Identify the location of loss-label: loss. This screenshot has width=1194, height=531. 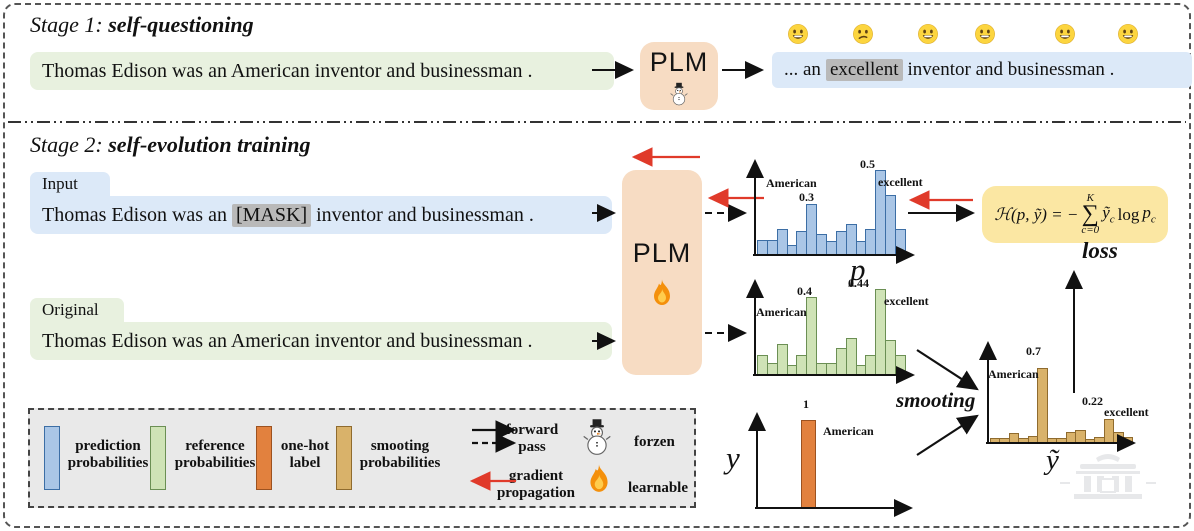
(1100, 250).